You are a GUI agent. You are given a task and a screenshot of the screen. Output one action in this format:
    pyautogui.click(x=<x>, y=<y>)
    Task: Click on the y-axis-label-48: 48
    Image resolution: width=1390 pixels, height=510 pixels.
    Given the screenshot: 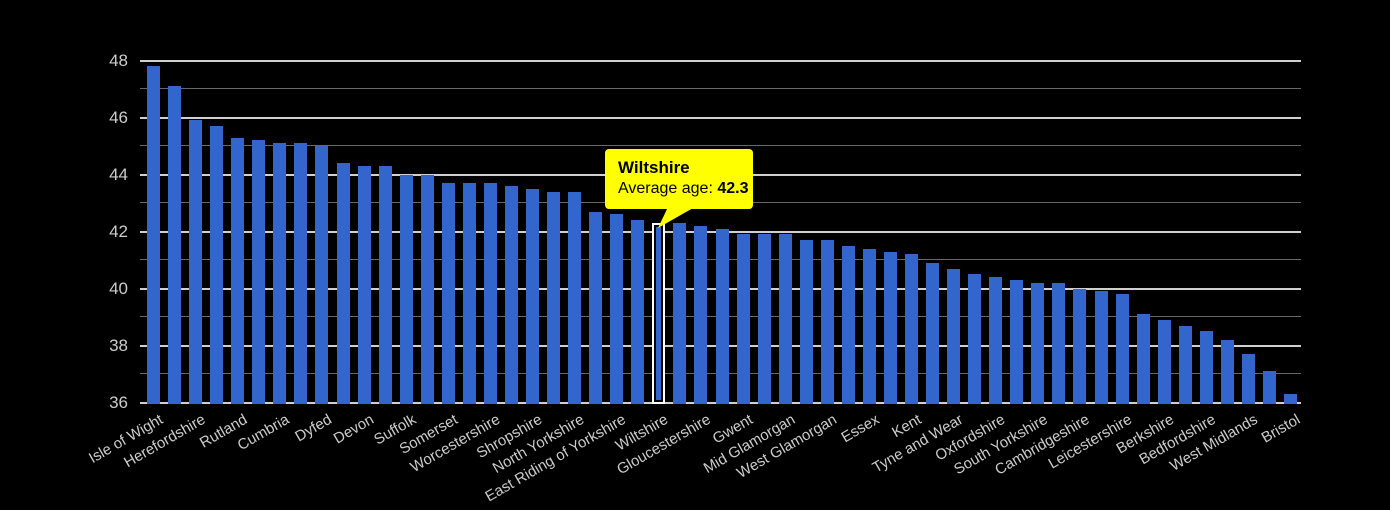 What is the action you would take?
    pyautogui.click(x=118, y=60)
    